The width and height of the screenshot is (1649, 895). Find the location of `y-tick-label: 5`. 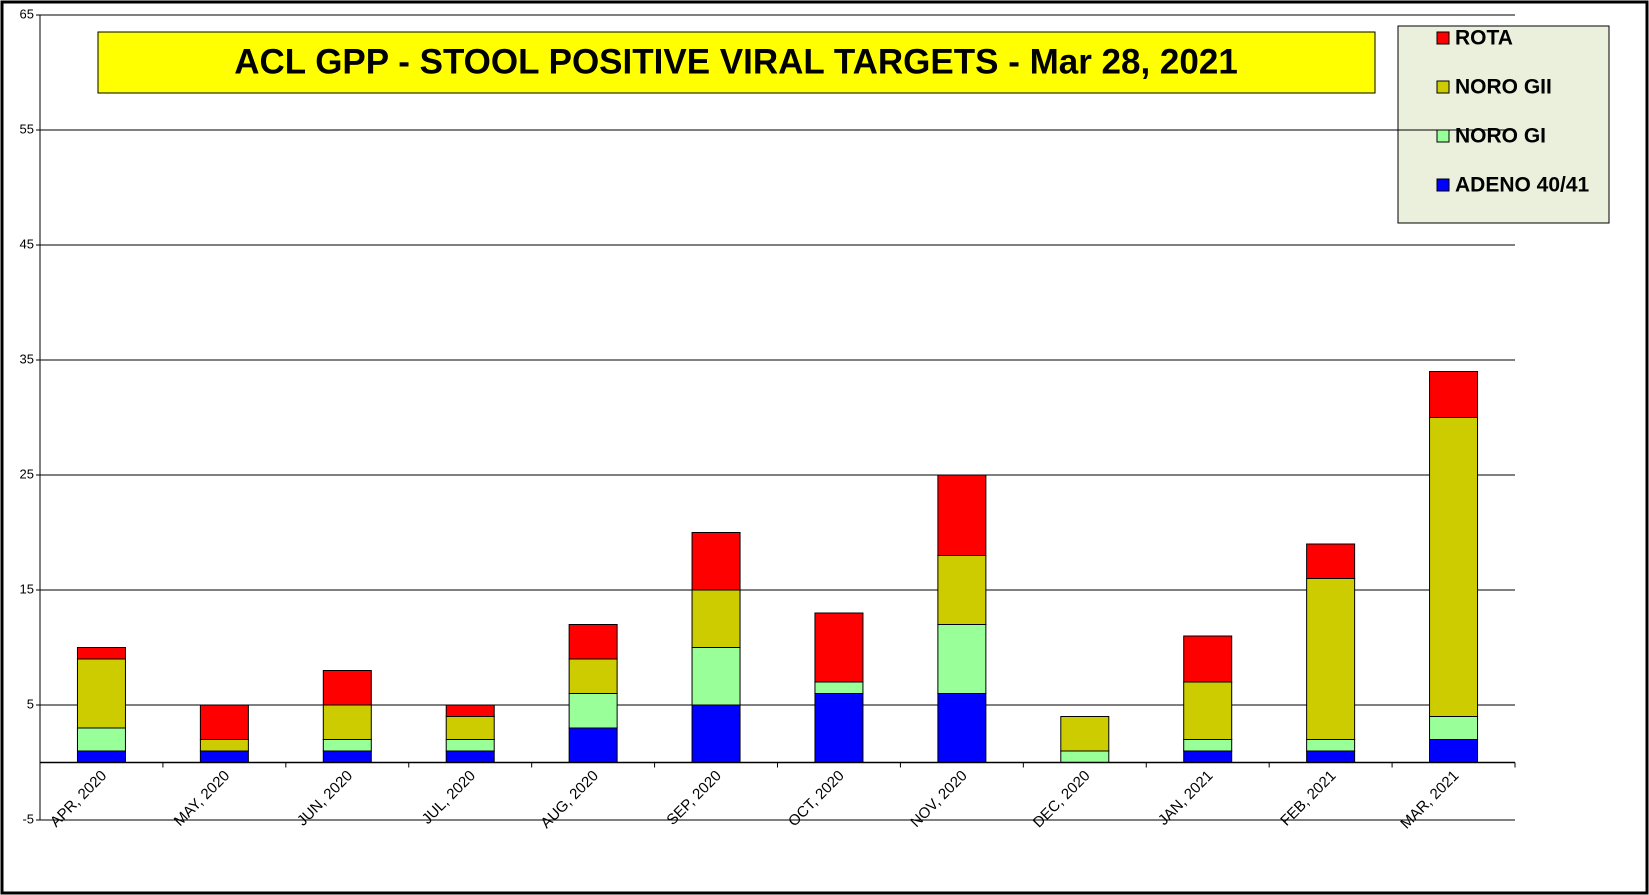

y-tick-label: 5 is located at coordinates (30, 703).